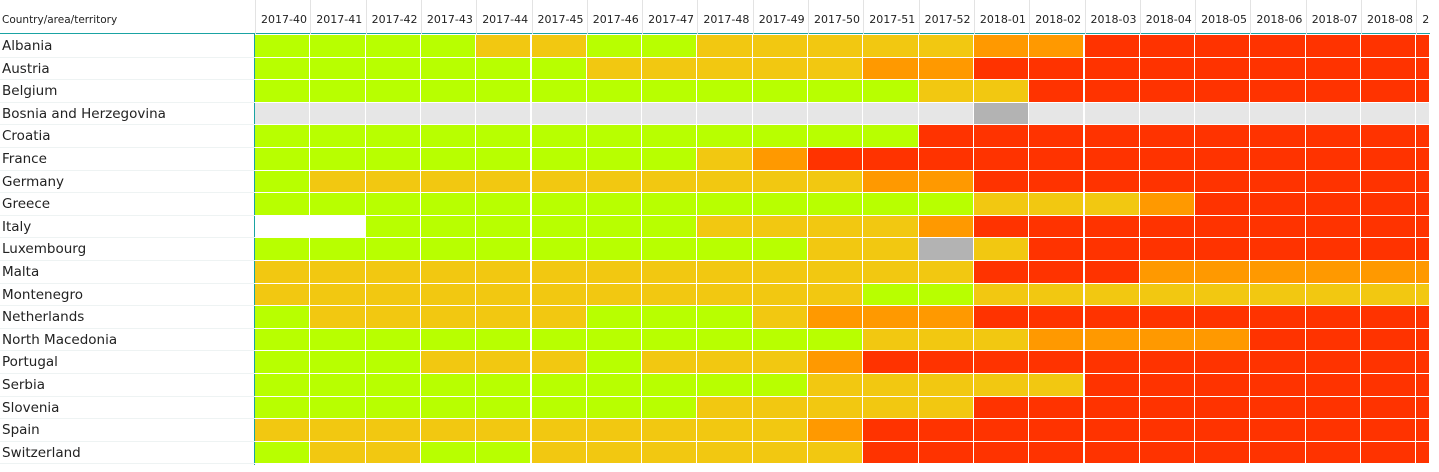  What do you see at coordinates (1056, 17) in the screenshot?
I see `column-header: 2018-02` at bounding box center [1056, 17].